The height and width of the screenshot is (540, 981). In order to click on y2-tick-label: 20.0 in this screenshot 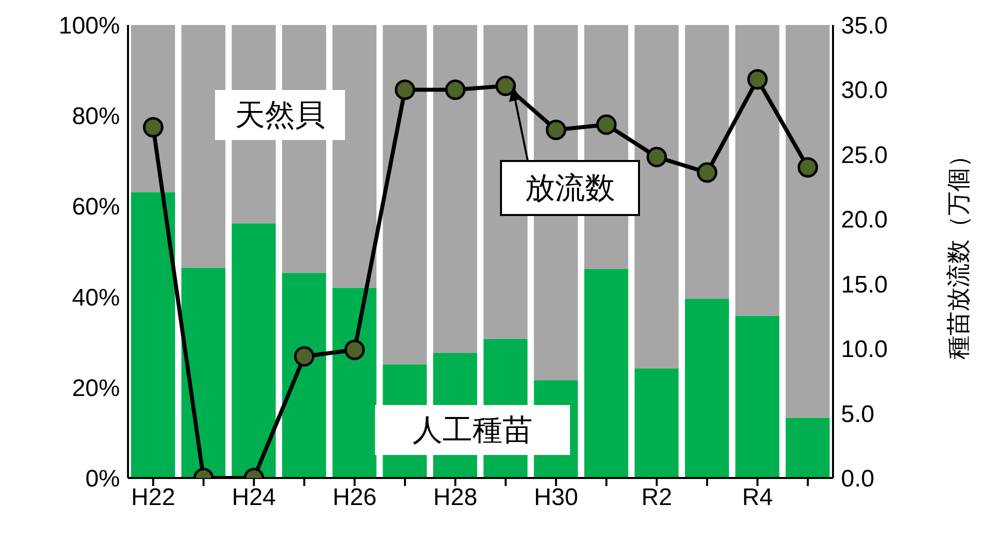, I will do `click(864, 220)`.